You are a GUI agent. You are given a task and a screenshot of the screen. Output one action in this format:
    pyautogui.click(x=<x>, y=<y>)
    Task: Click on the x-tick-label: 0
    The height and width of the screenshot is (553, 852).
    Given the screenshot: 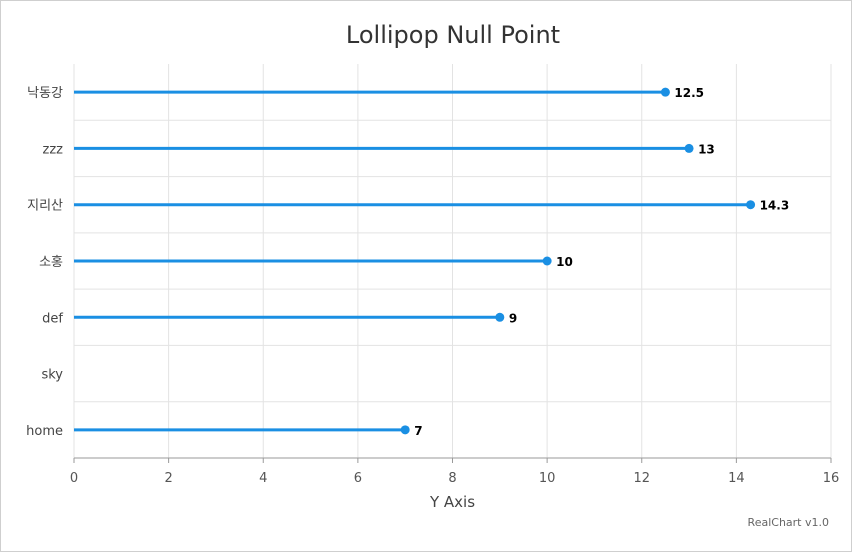 What is the action you would take?
    pyautogui.click(x=74, y=478)
    